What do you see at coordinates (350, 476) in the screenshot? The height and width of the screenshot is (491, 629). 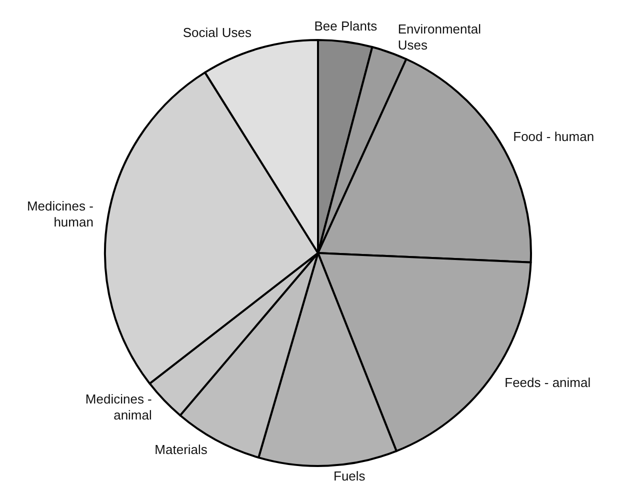 I see `slice-label: Fuels` at bounding box center [350, 476].